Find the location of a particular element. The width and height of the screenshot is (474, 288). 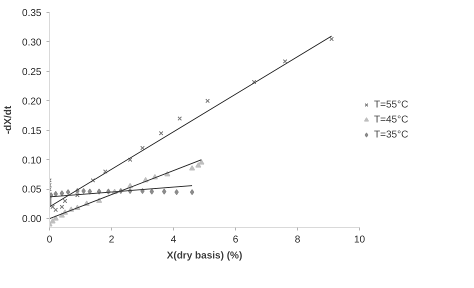

legend-label: T=55°C is located at coordinates (392, 104).